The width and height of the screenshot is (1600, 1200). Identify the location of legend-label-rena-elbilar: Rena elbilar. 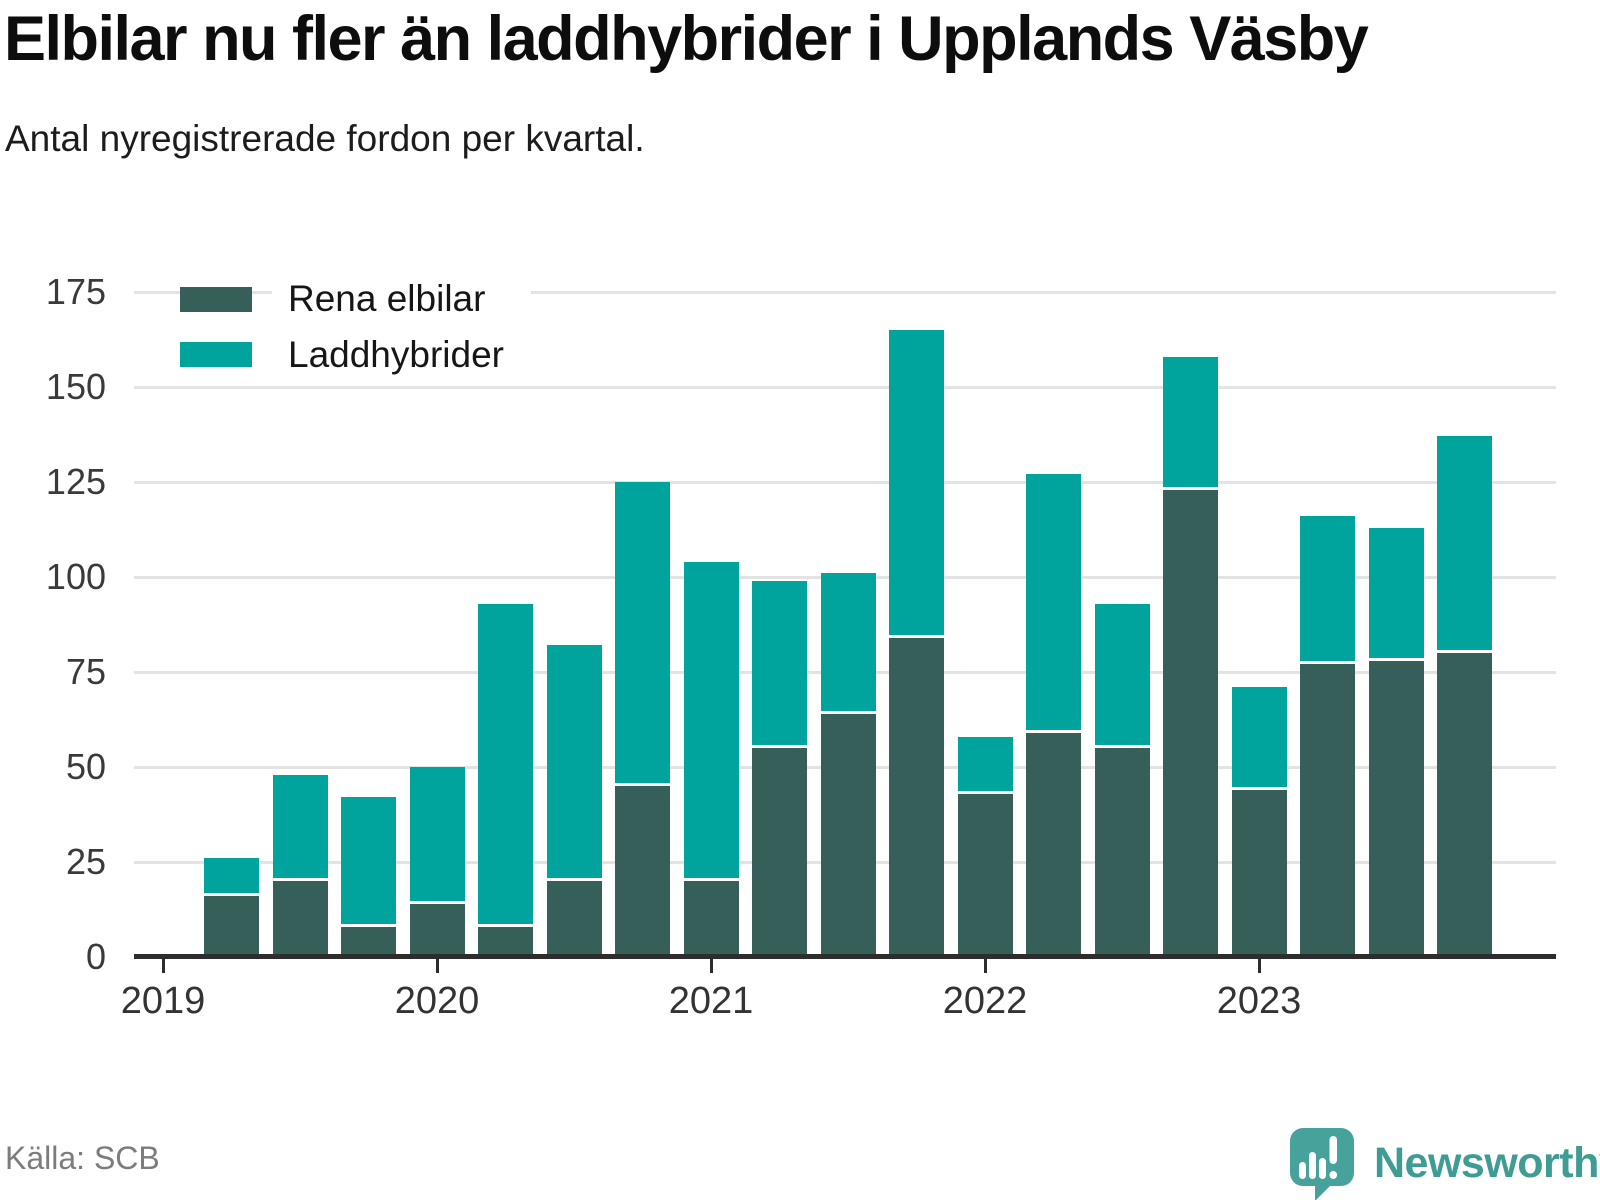
(402, 299).